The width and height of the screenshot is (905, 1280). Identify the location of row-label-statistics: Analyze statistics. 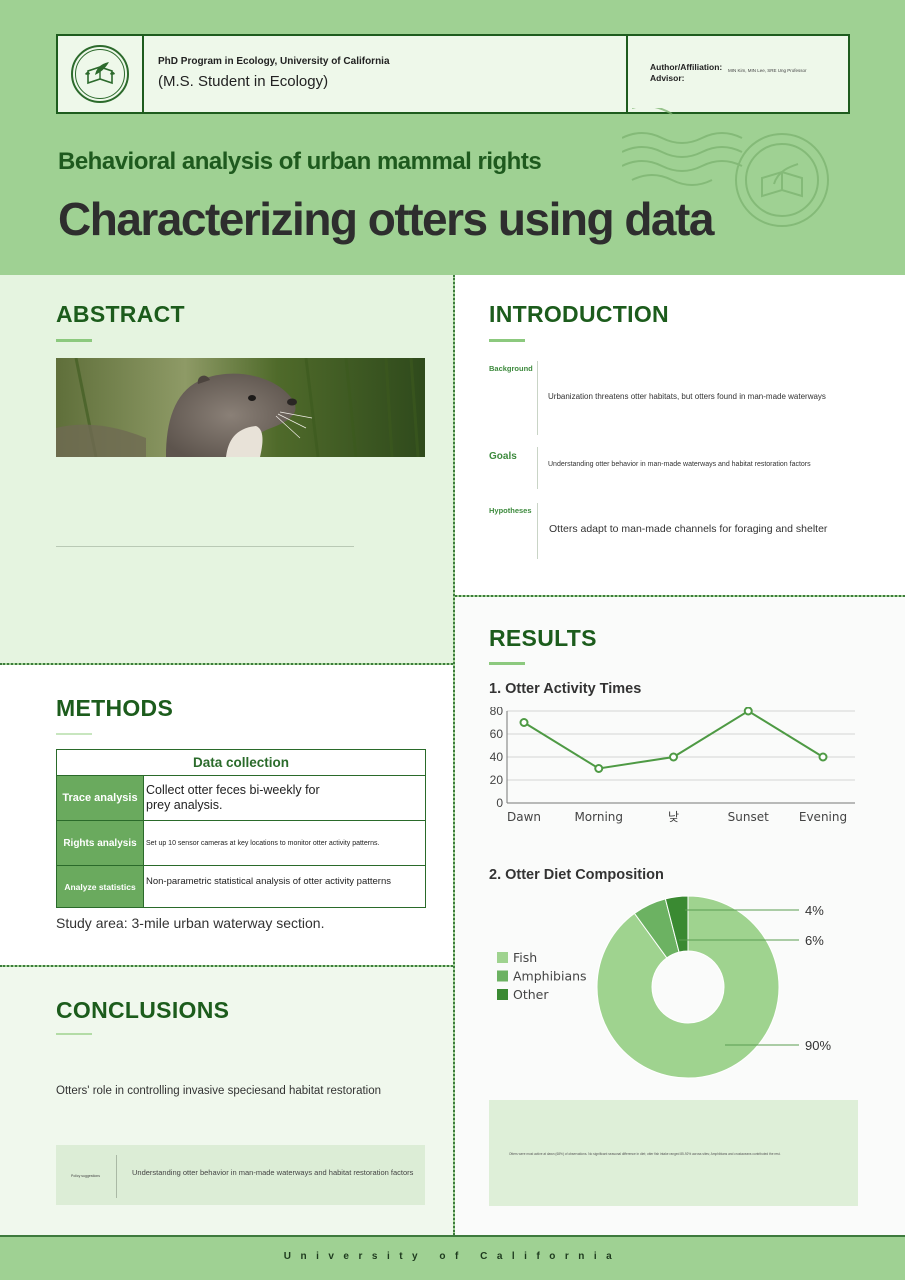
(100, 886).